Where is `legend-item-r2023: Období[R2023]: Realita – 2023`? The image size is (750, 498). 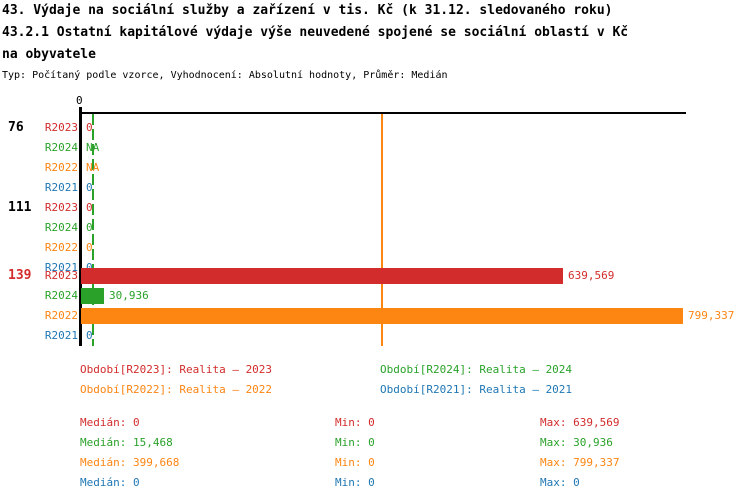 legend-item-r2023: Období[R2023]: Realita – 2023 is located at coordinates (176, 369).